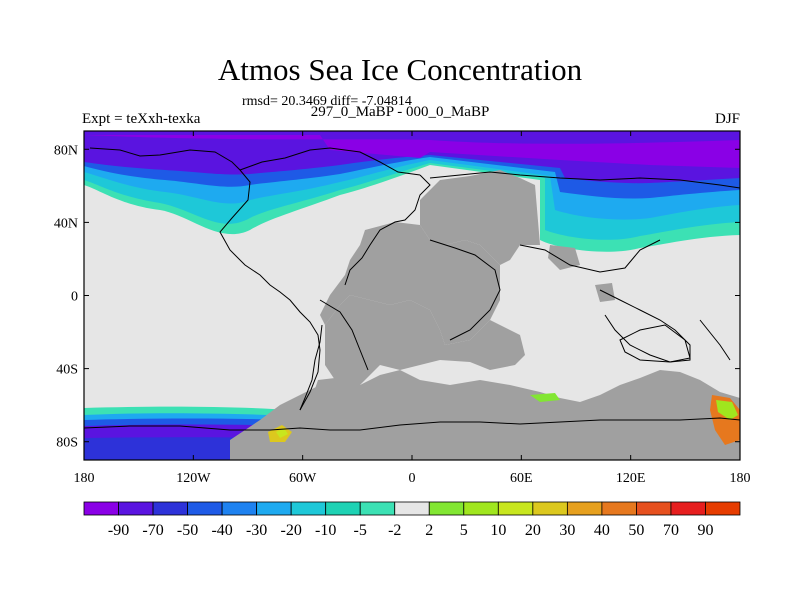 The width and height of the screenshot is (800, 600). What do you see at coordinates (74, 297) in the screenshot?
I see `y-tick-label: 0` at bounding box center [74, 297].